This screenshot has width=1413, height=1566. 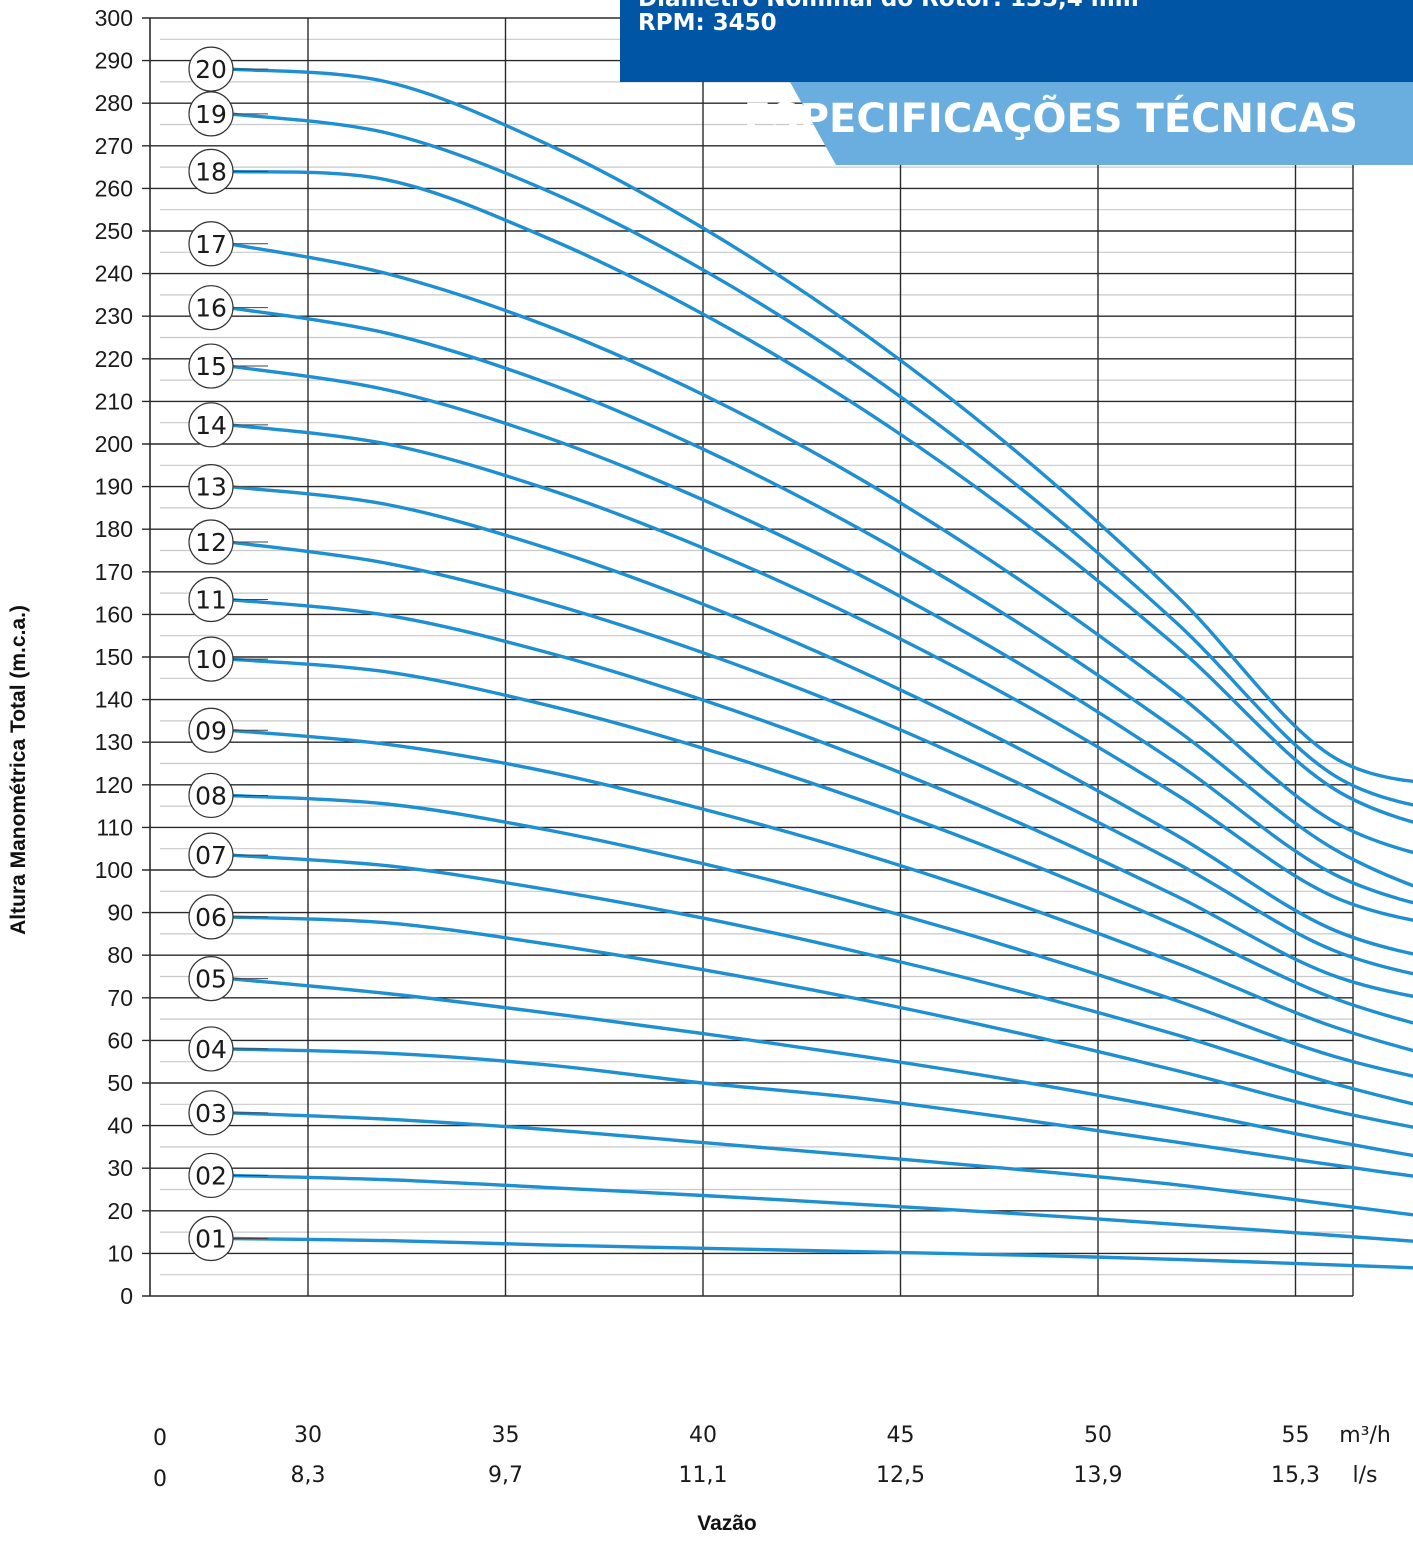 I want to click on y-tick-label: 220, so click(x=114, y=359).